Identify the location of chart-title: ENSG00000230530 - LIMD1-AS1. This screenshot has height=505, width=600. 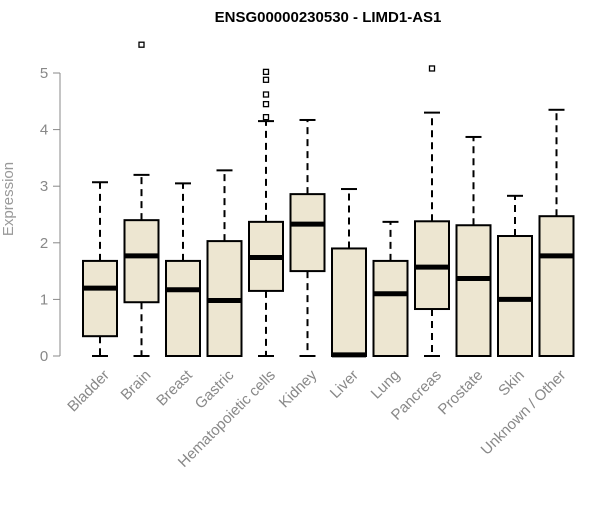
(328, 17).